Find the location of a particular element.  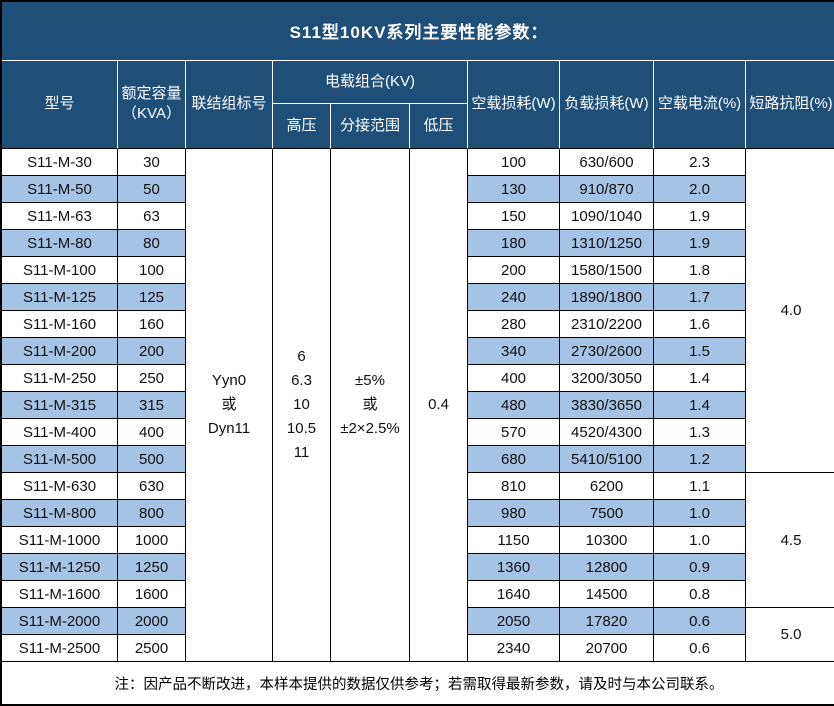

model-cell: S11-M-50 is located at coordinates (60, 189).